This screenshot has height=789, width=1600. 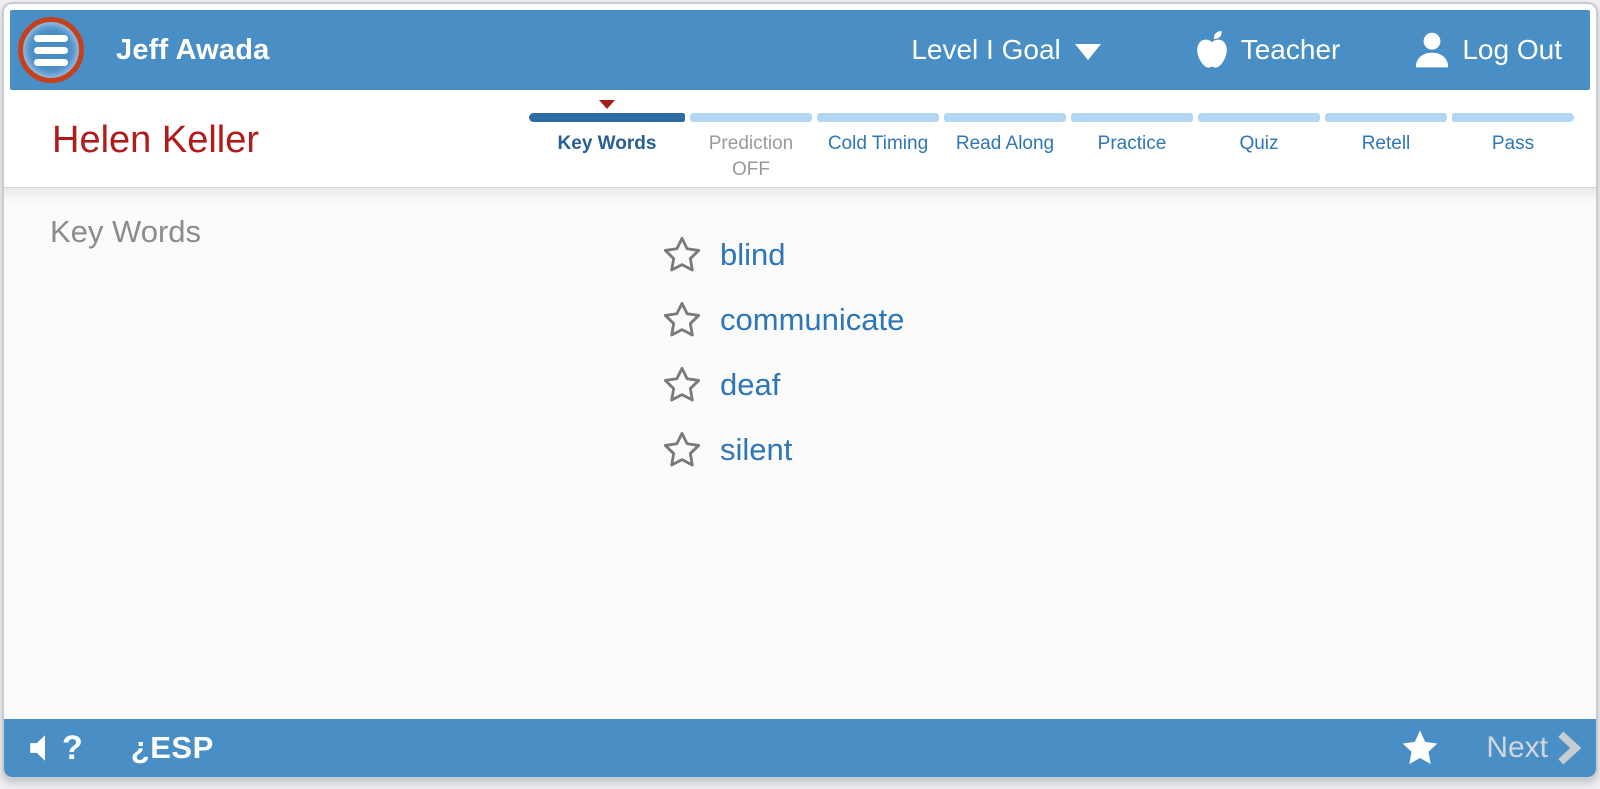 I want to click on tab-practice: Practice, so click(x=1132, y=148).